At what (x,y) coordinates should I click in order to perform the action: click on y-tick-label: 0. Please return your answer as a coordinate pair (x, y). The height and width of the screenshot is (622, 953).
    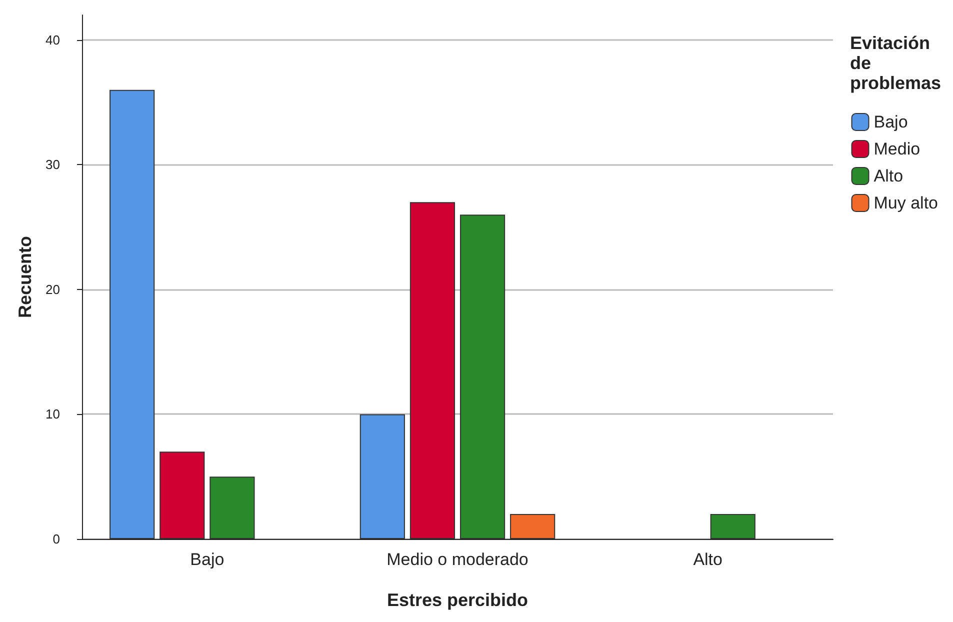
    Looking at the image, I should click on (56, 539).